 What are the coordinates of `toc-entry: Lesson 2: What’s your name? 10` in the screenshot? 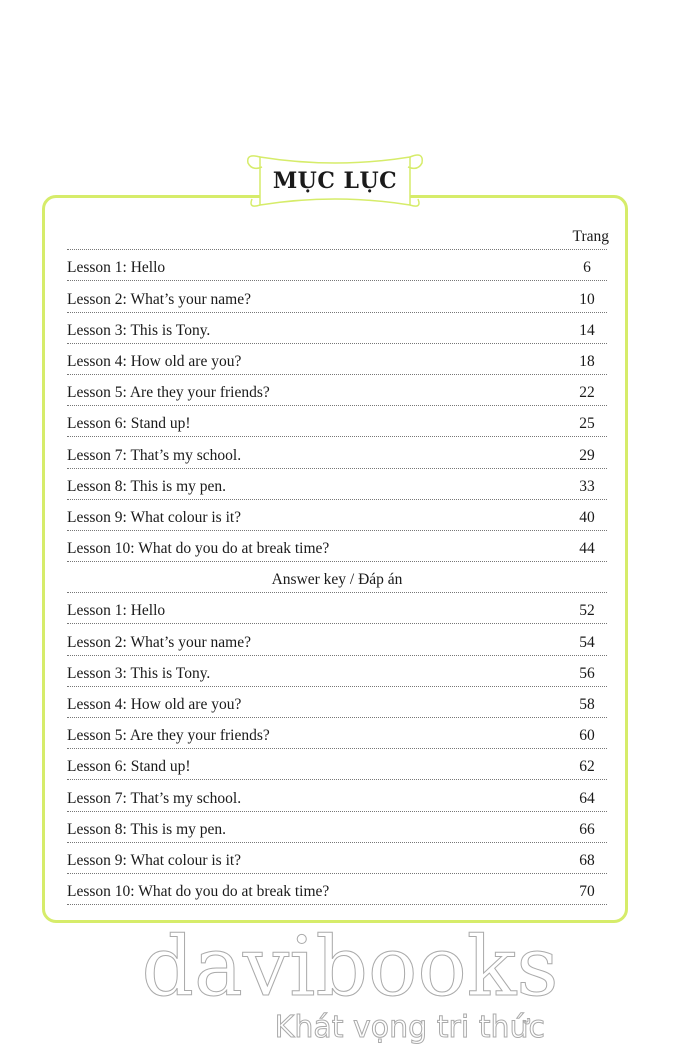 It's located at (337, 297).